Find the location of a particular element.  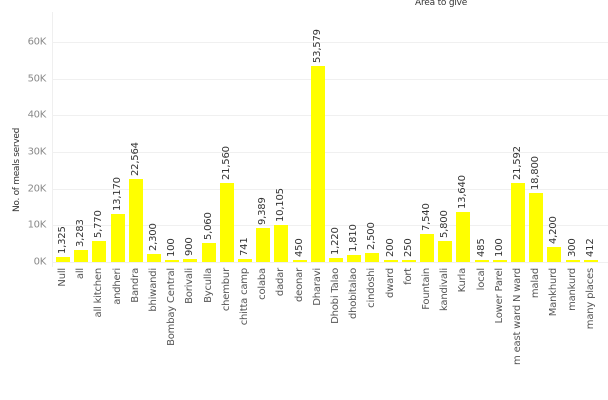

bar-value-label: 250 is located at coordinates (408, 248).